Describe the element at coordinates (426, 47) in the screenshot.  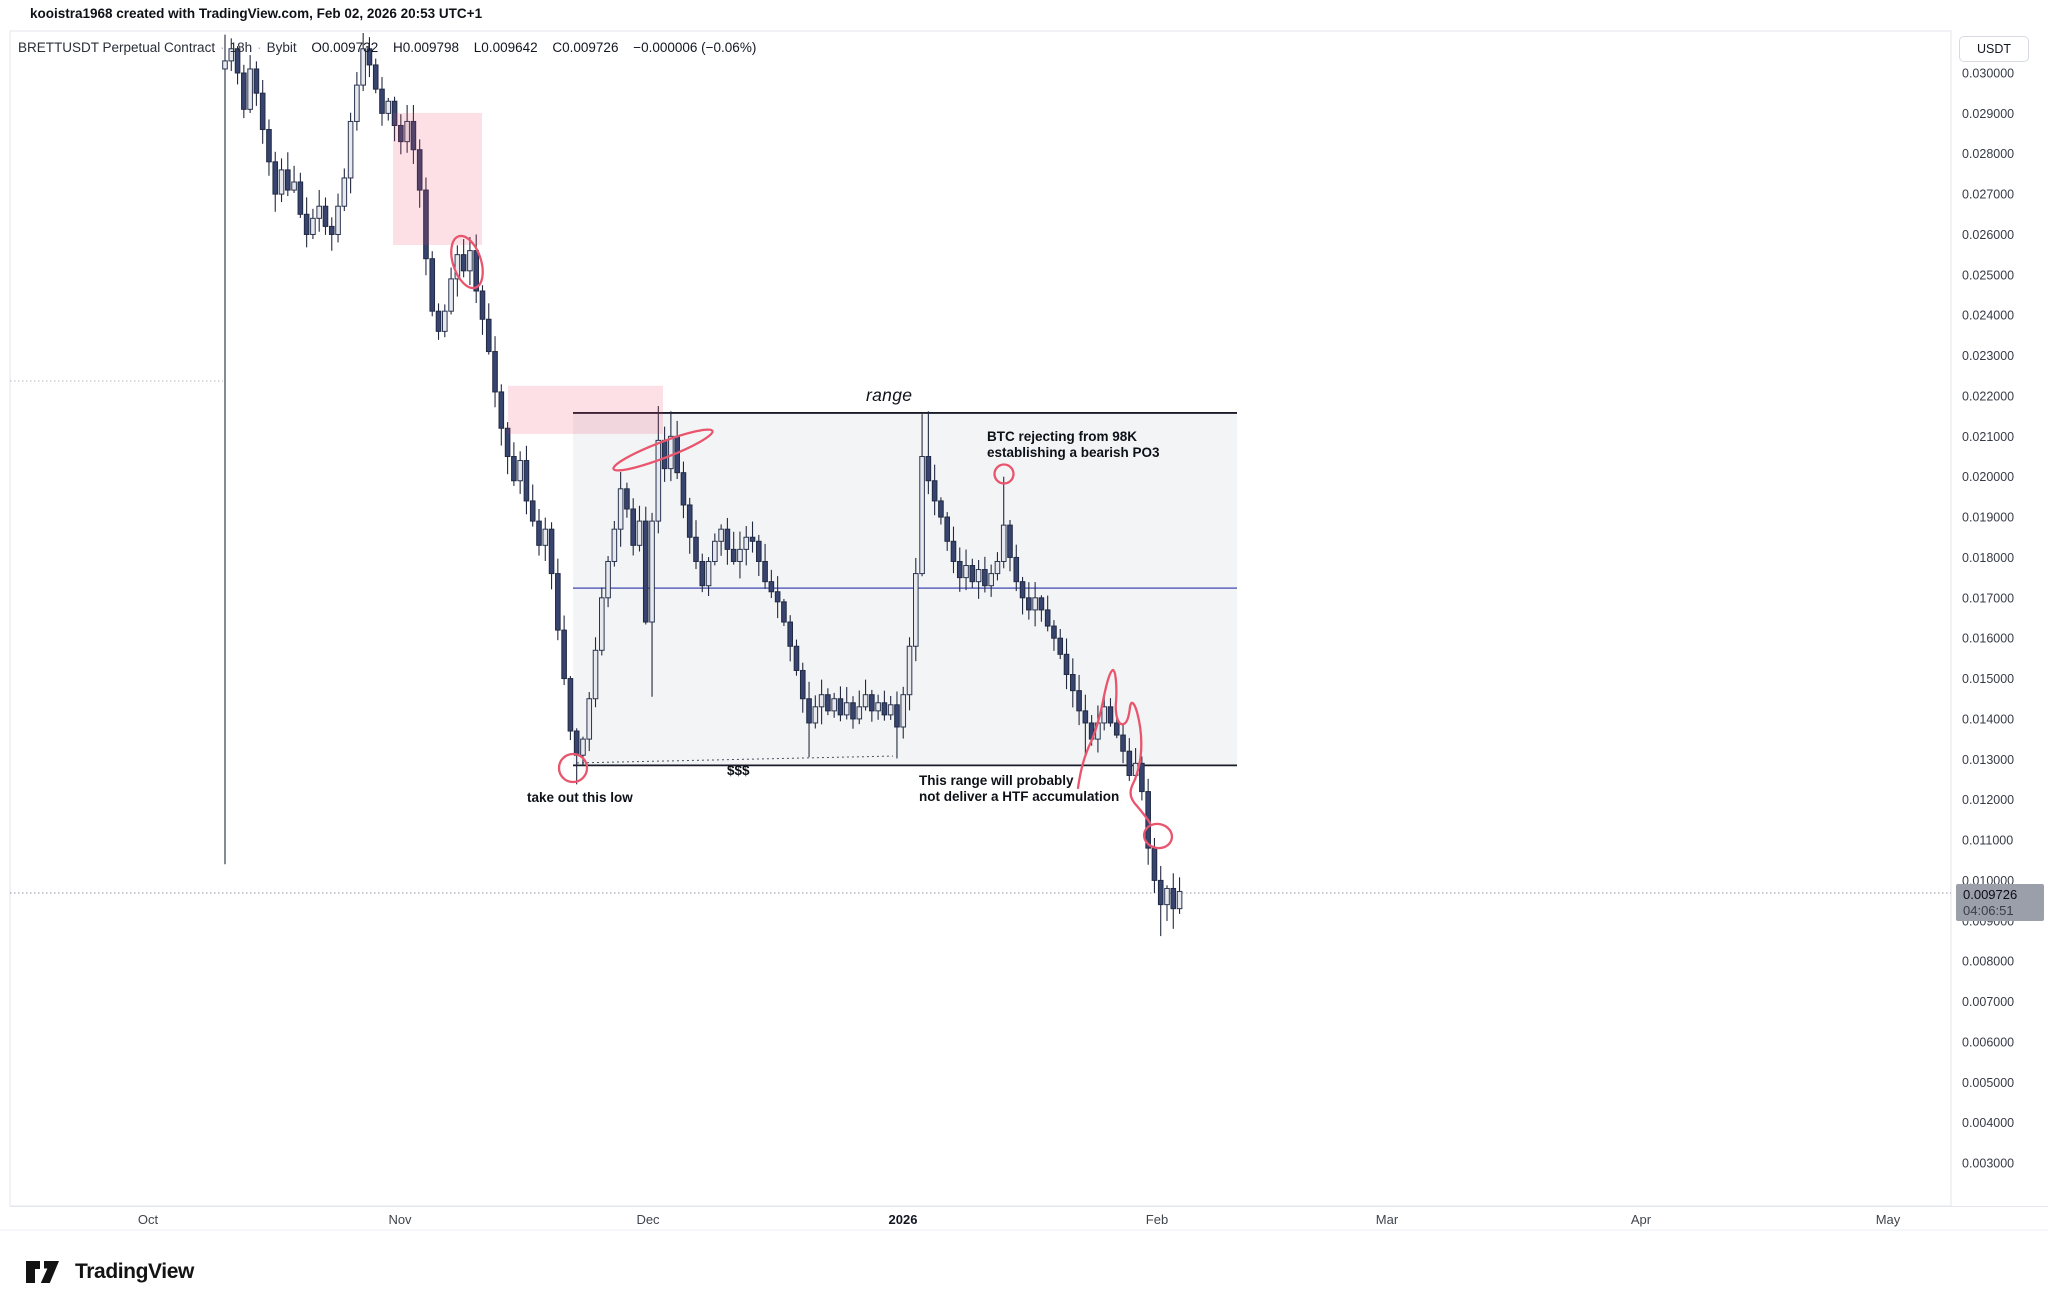
I see `ohlc-high: H0.009798` at that location.